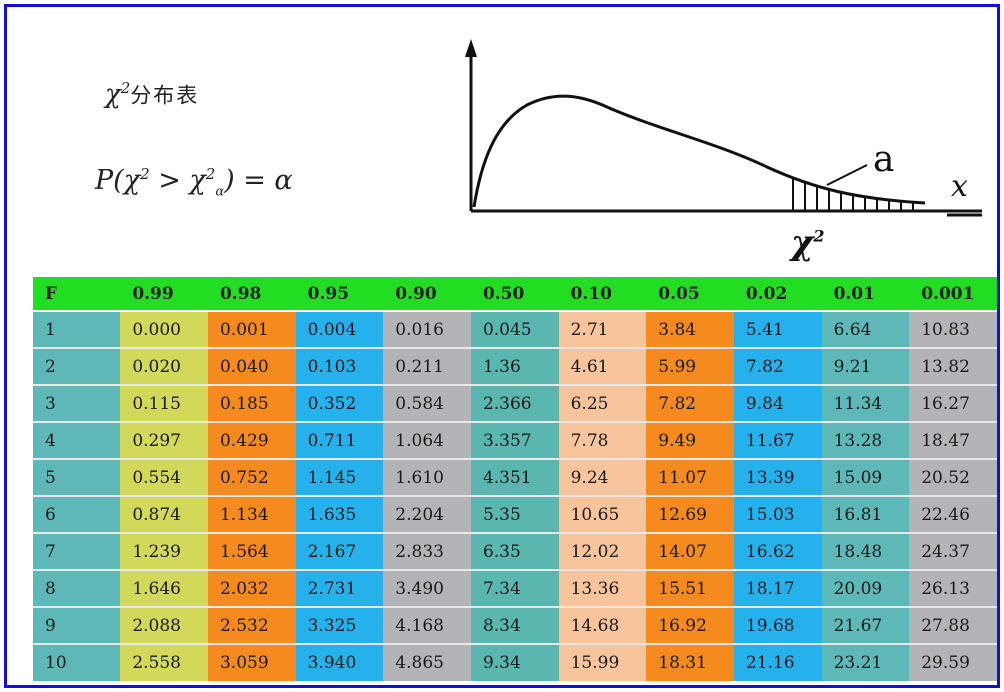 This screenshot has width=1004, height=692. I want to click on value-cell: 0.000, so click(164, 330).